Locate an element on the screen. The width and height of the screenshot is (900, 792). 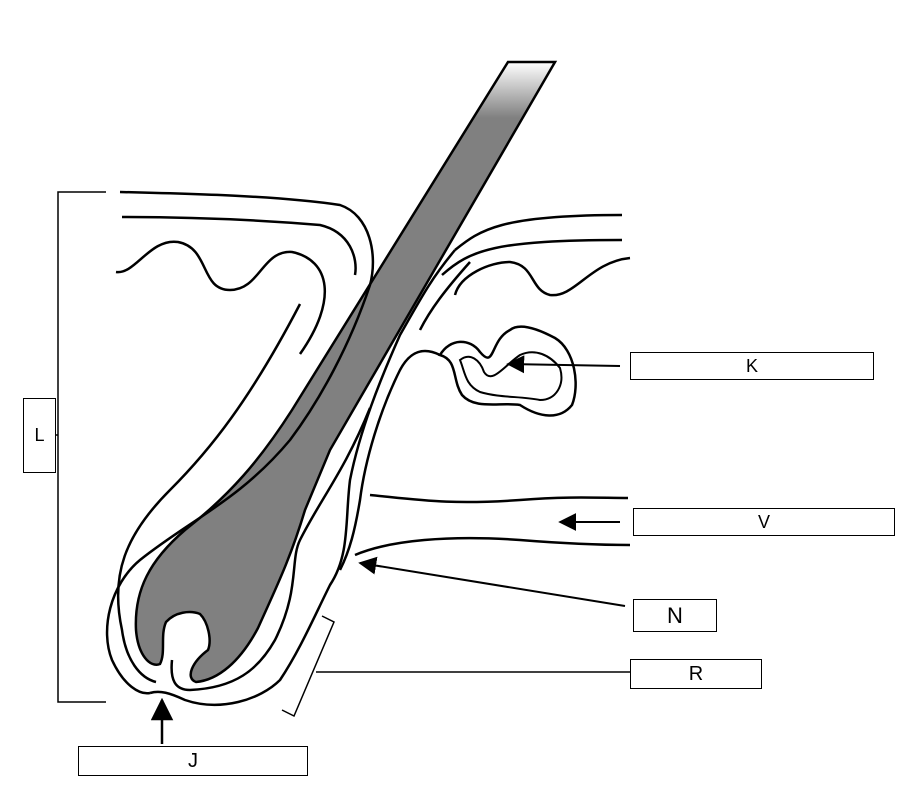
label-box-n: N is located at coordinates (675, 615).